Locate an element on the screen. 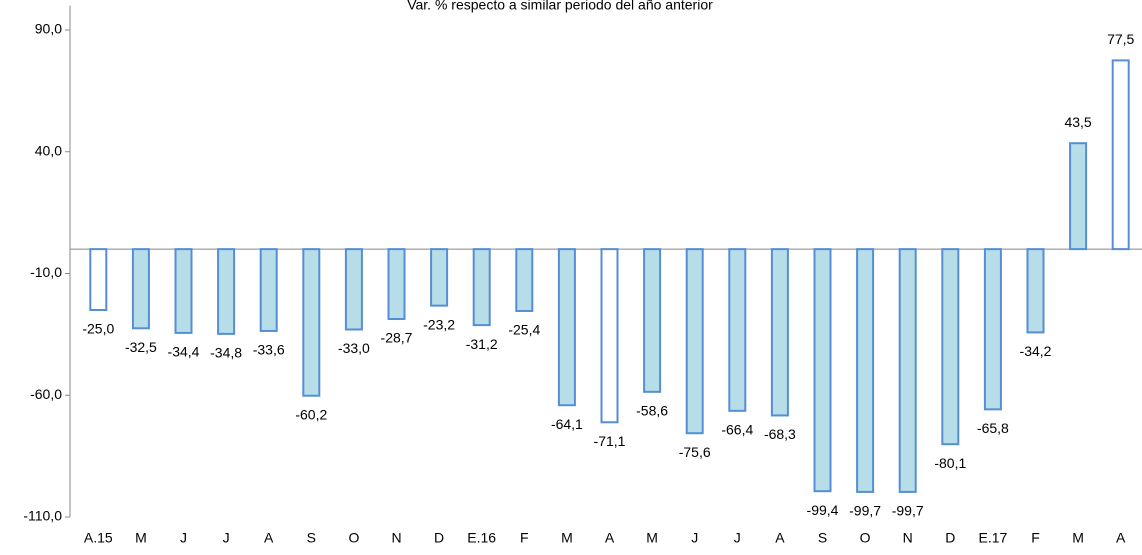  value-label: -33,6 is located at coordinates (269, 350).